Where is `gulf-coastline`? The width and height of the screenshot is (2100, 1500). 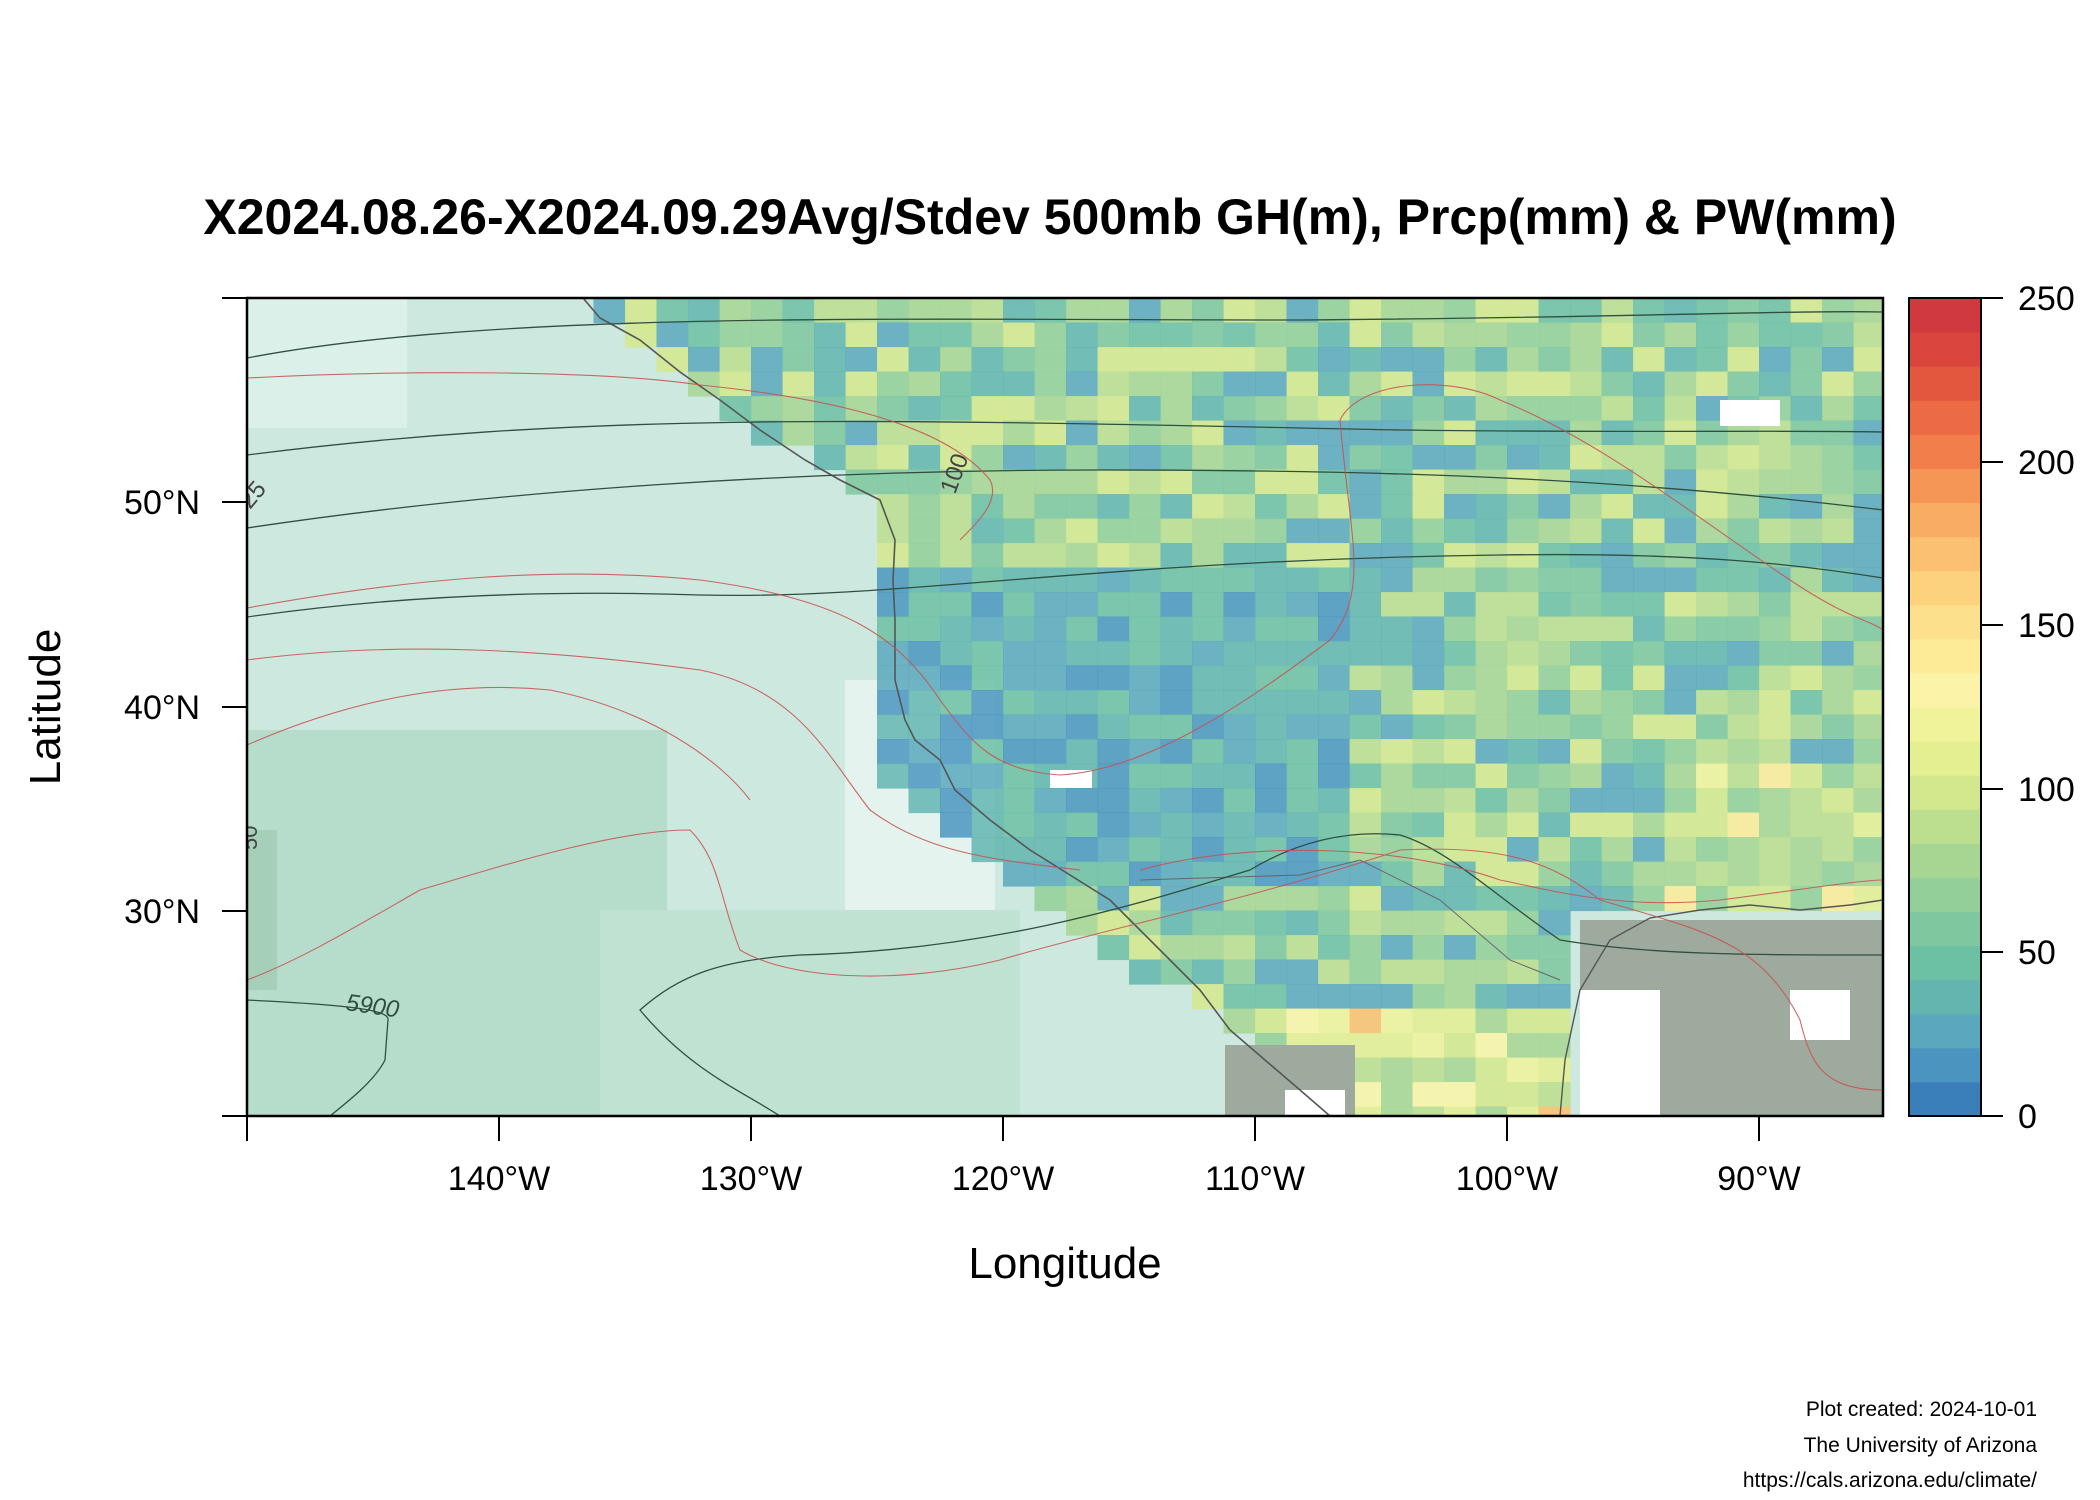
gulf-coastline is located at coordinates (1721, 1007).